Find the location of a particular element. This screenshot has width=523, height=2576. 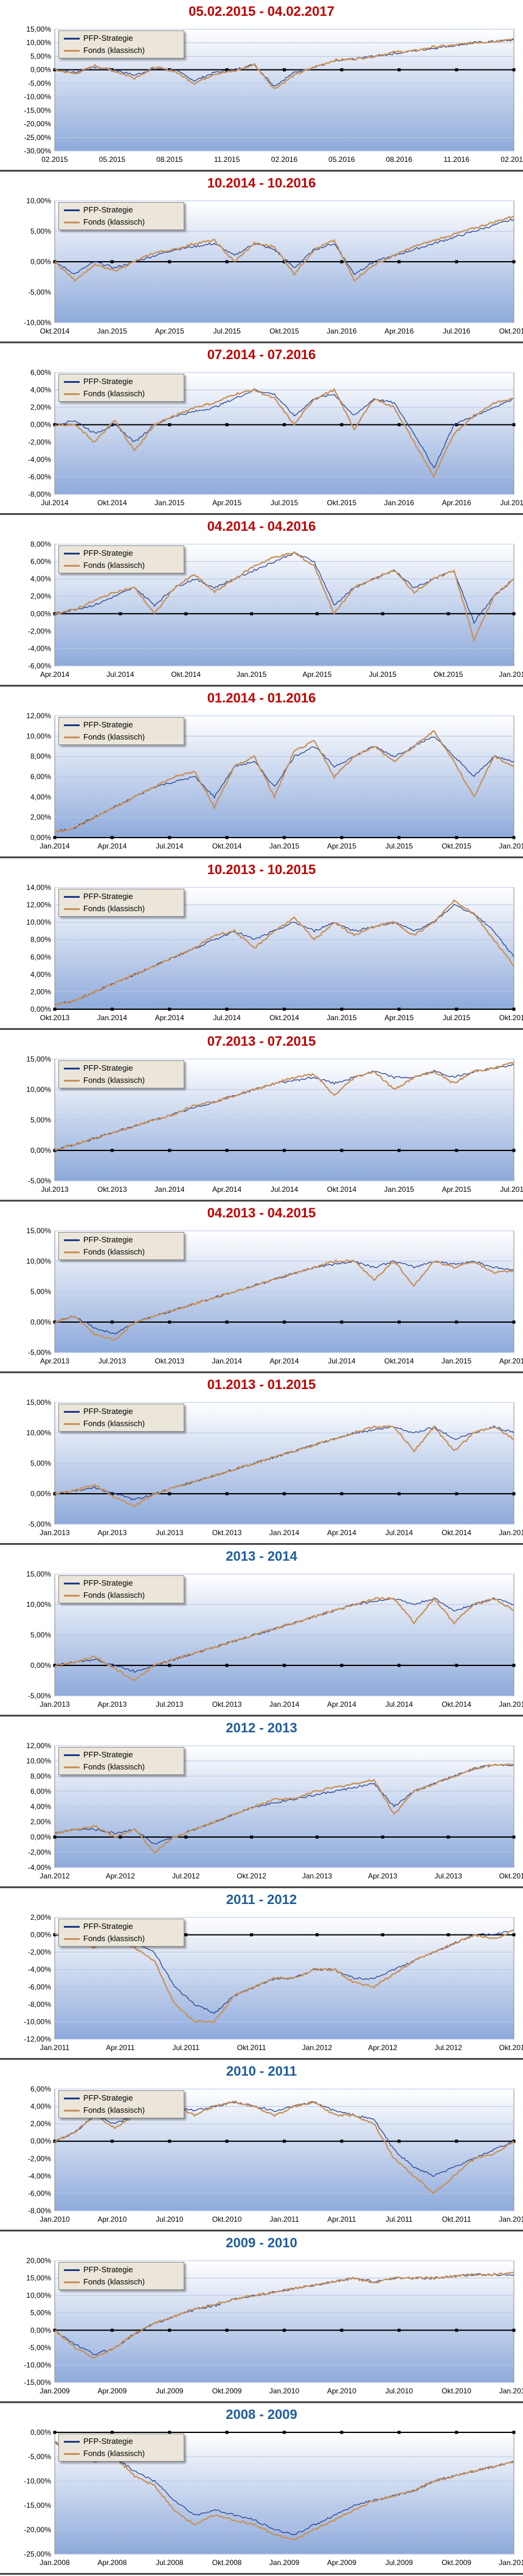

x-tick-label: Apr.2009 is located at coordinates (112, 2391).